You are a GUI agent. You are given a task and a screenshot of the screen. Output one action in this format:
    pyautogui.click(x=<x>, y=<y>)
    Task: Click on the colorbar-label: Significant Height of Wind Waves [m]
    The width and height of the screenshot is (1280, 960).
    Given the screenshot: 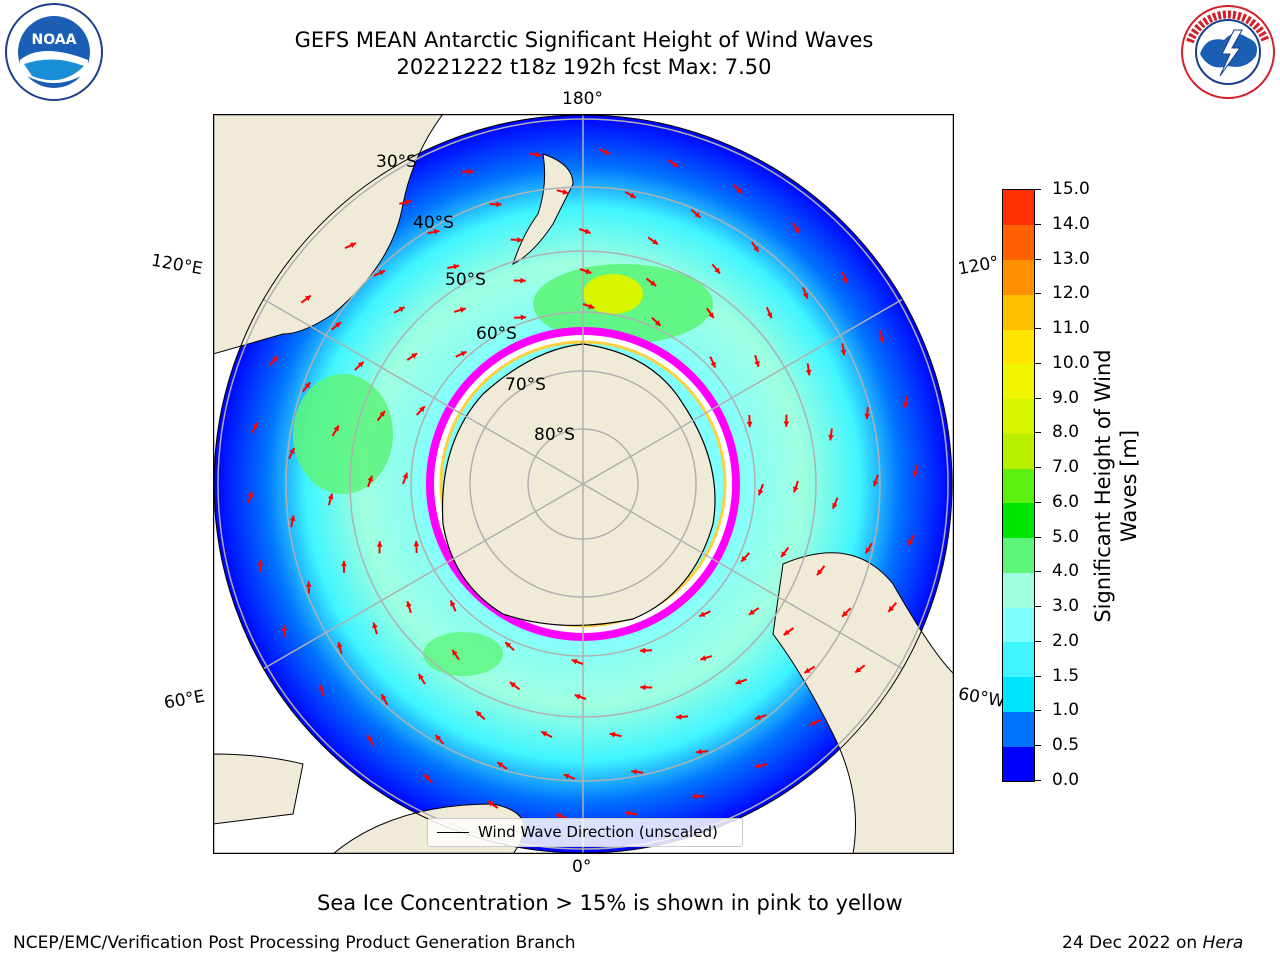 What is the action you would take?
    pyautogui.click(x=1116, y=486)
    